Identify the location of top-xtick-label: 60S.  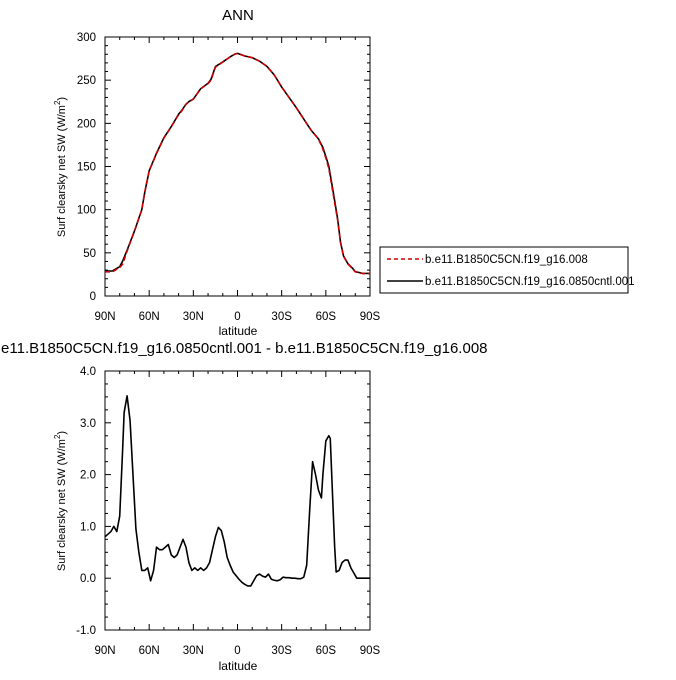
(326, 317).